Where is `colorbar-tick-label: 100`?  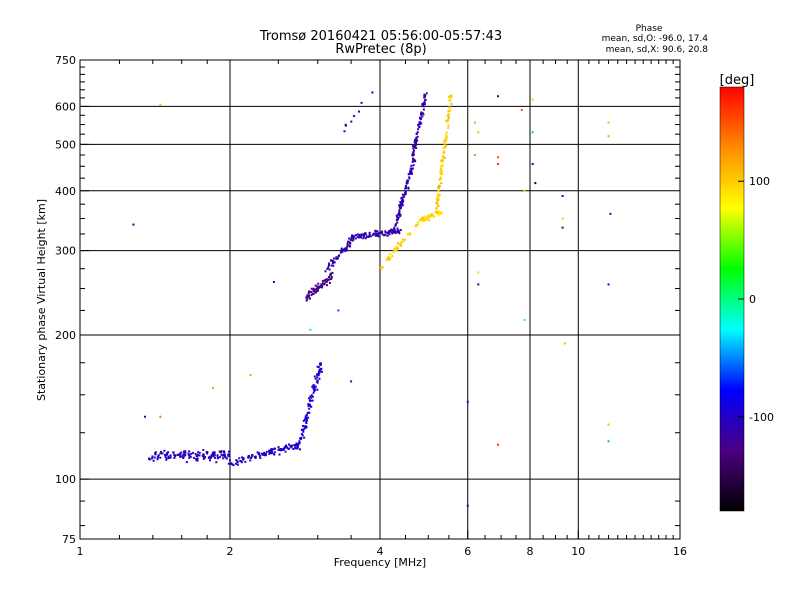 colorbar-tick-label: 100 is located at coordinates (759, 181).